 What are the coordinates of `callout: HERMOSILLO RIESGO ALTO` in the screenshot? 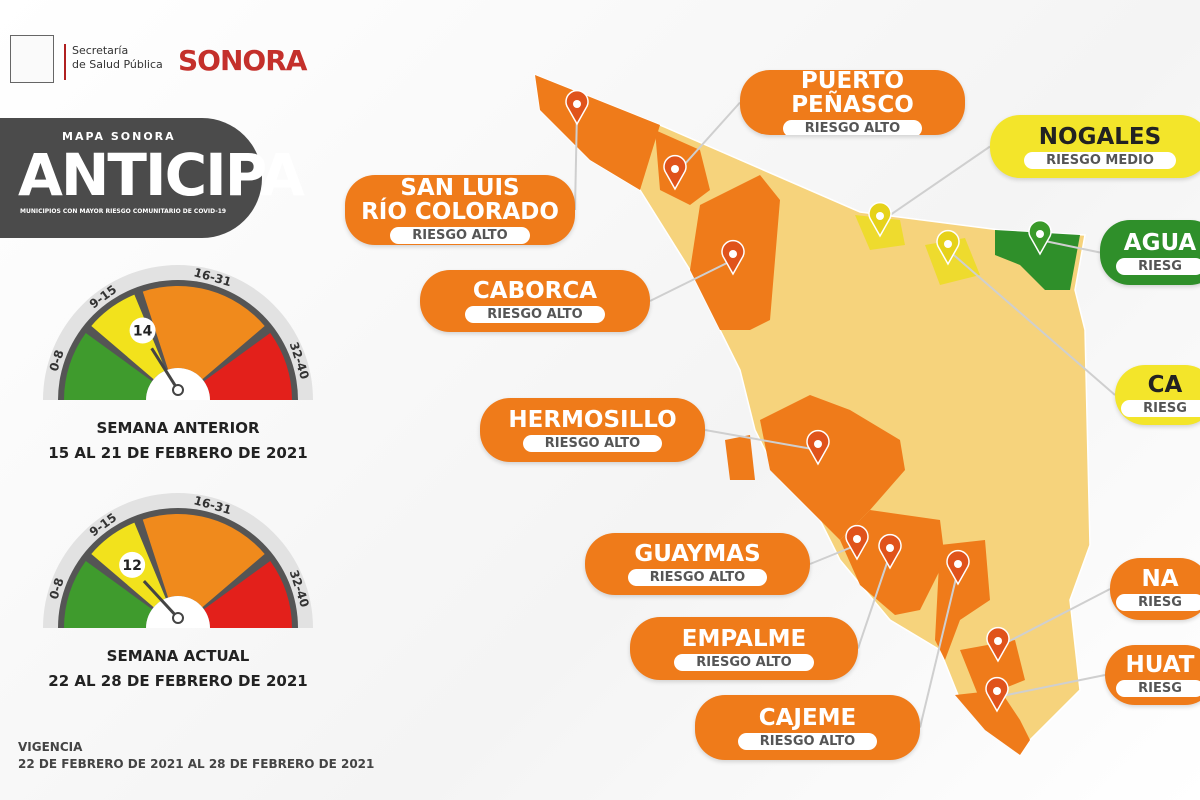 It's located at (592, 430).